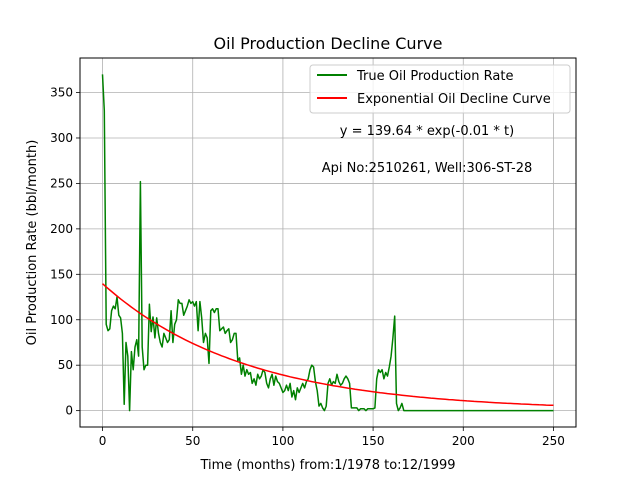  I want to click on fit-equation-annotation: y = 139.64 * exp(-0.01 * t), so click(427, 131).